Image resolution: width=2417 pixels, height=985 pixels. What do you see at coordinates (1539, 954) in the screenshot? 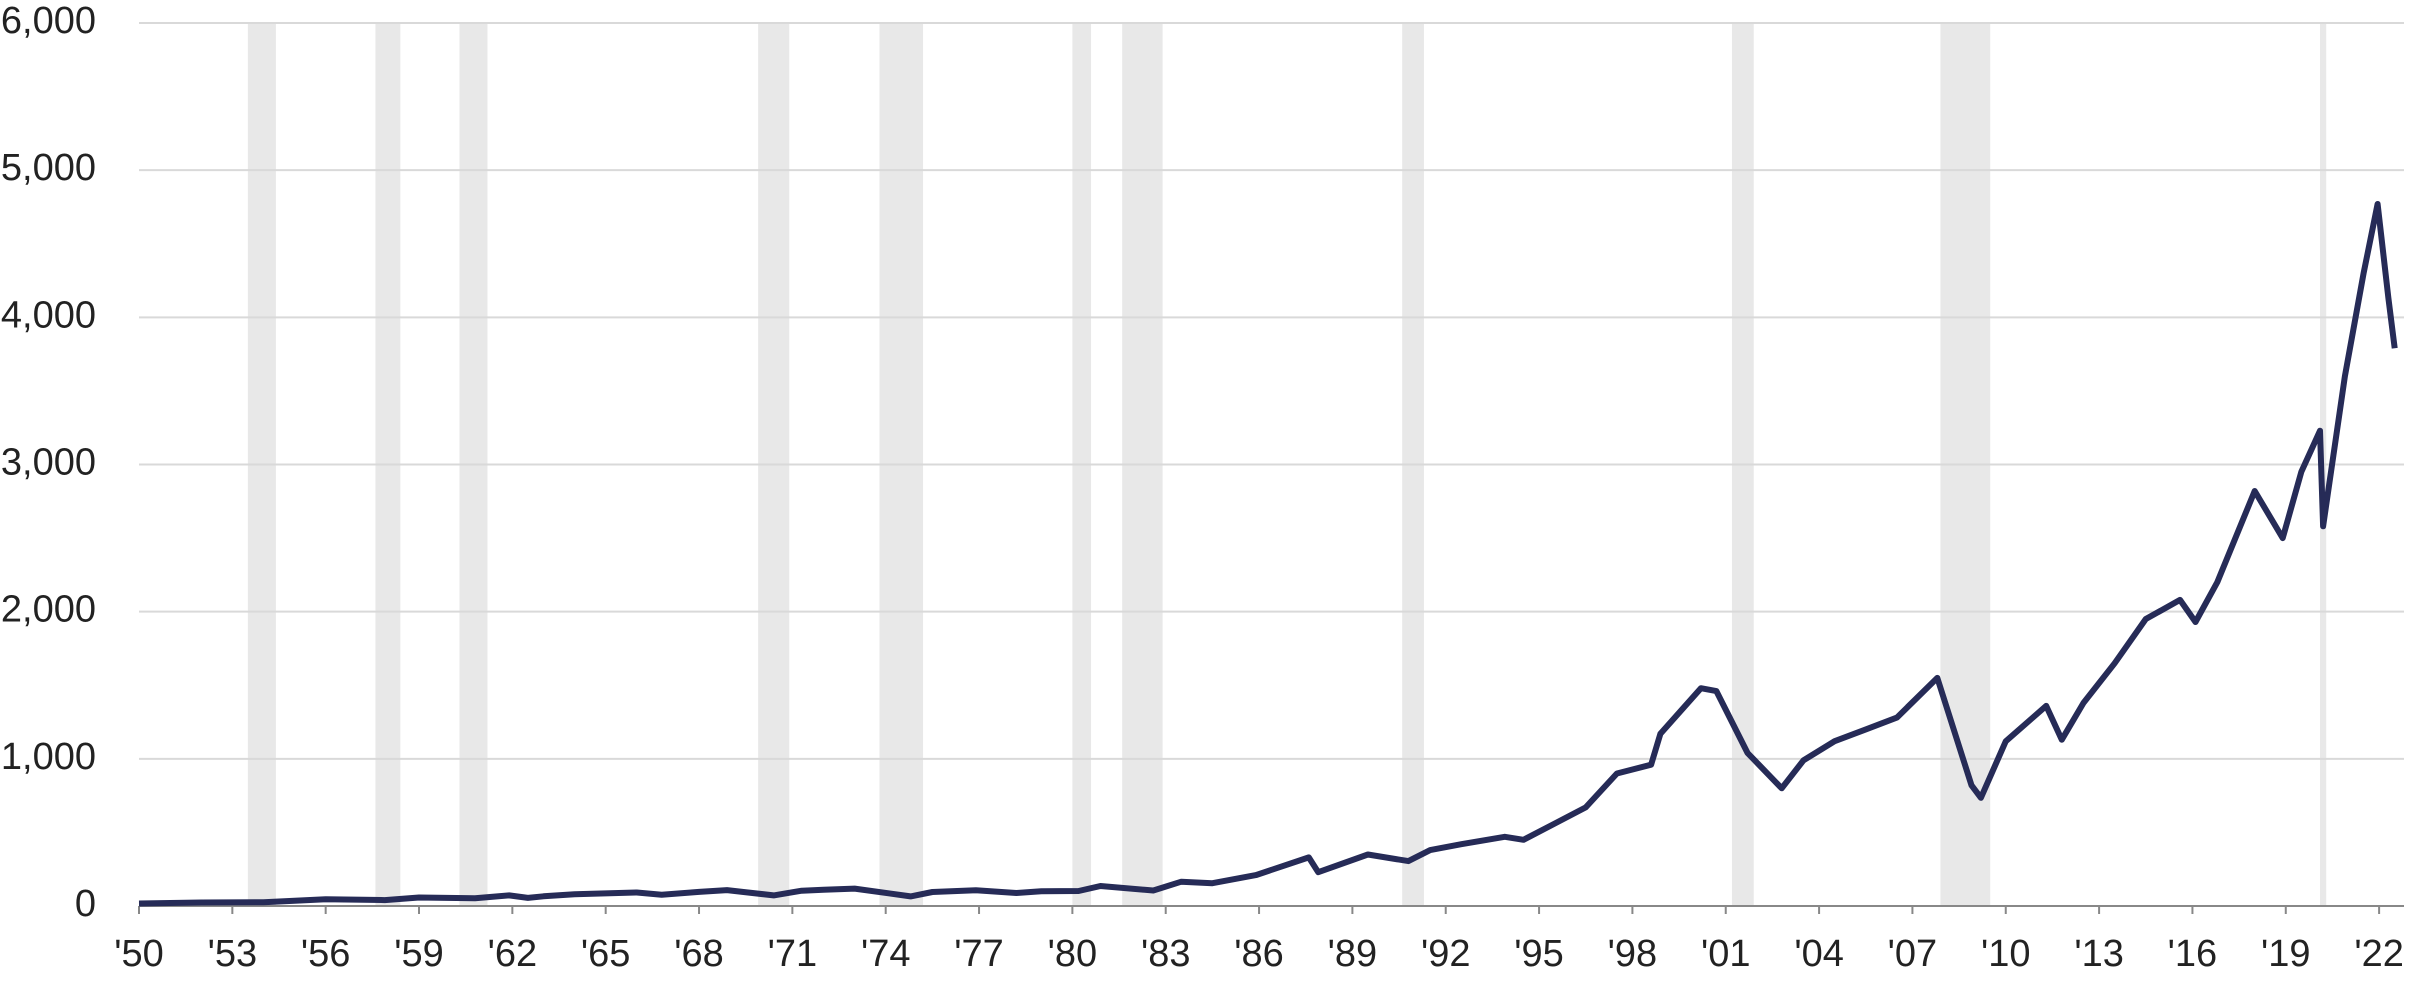
I see `x-tick-label: '95` at bounding box center [1539, 954].